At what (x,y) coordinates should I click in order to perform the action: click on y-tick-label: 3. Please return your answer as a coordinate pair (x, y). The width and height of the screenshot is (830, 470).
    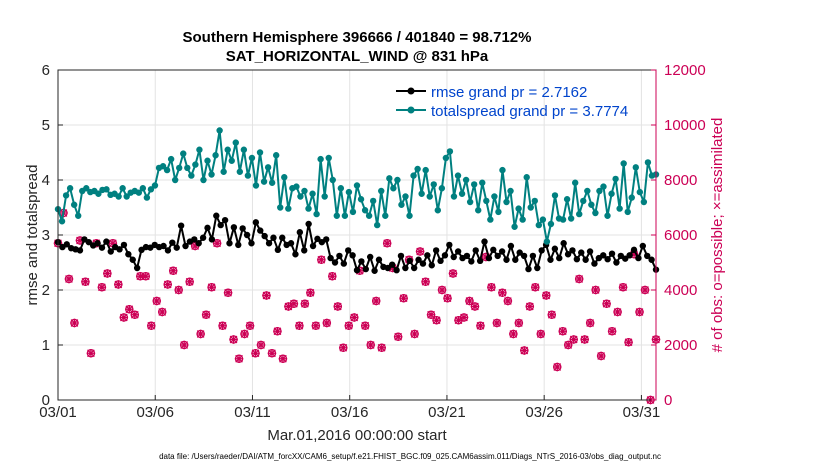
    Looking at the image, I should click on (46, 235).